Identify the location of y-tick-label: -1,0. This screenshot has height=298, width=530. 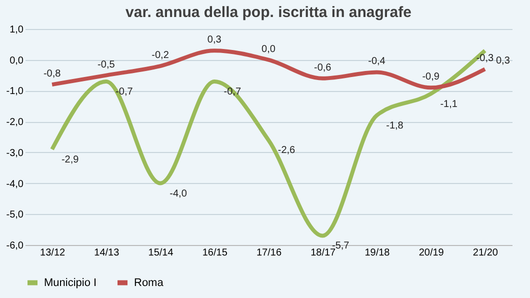
(15, 92).